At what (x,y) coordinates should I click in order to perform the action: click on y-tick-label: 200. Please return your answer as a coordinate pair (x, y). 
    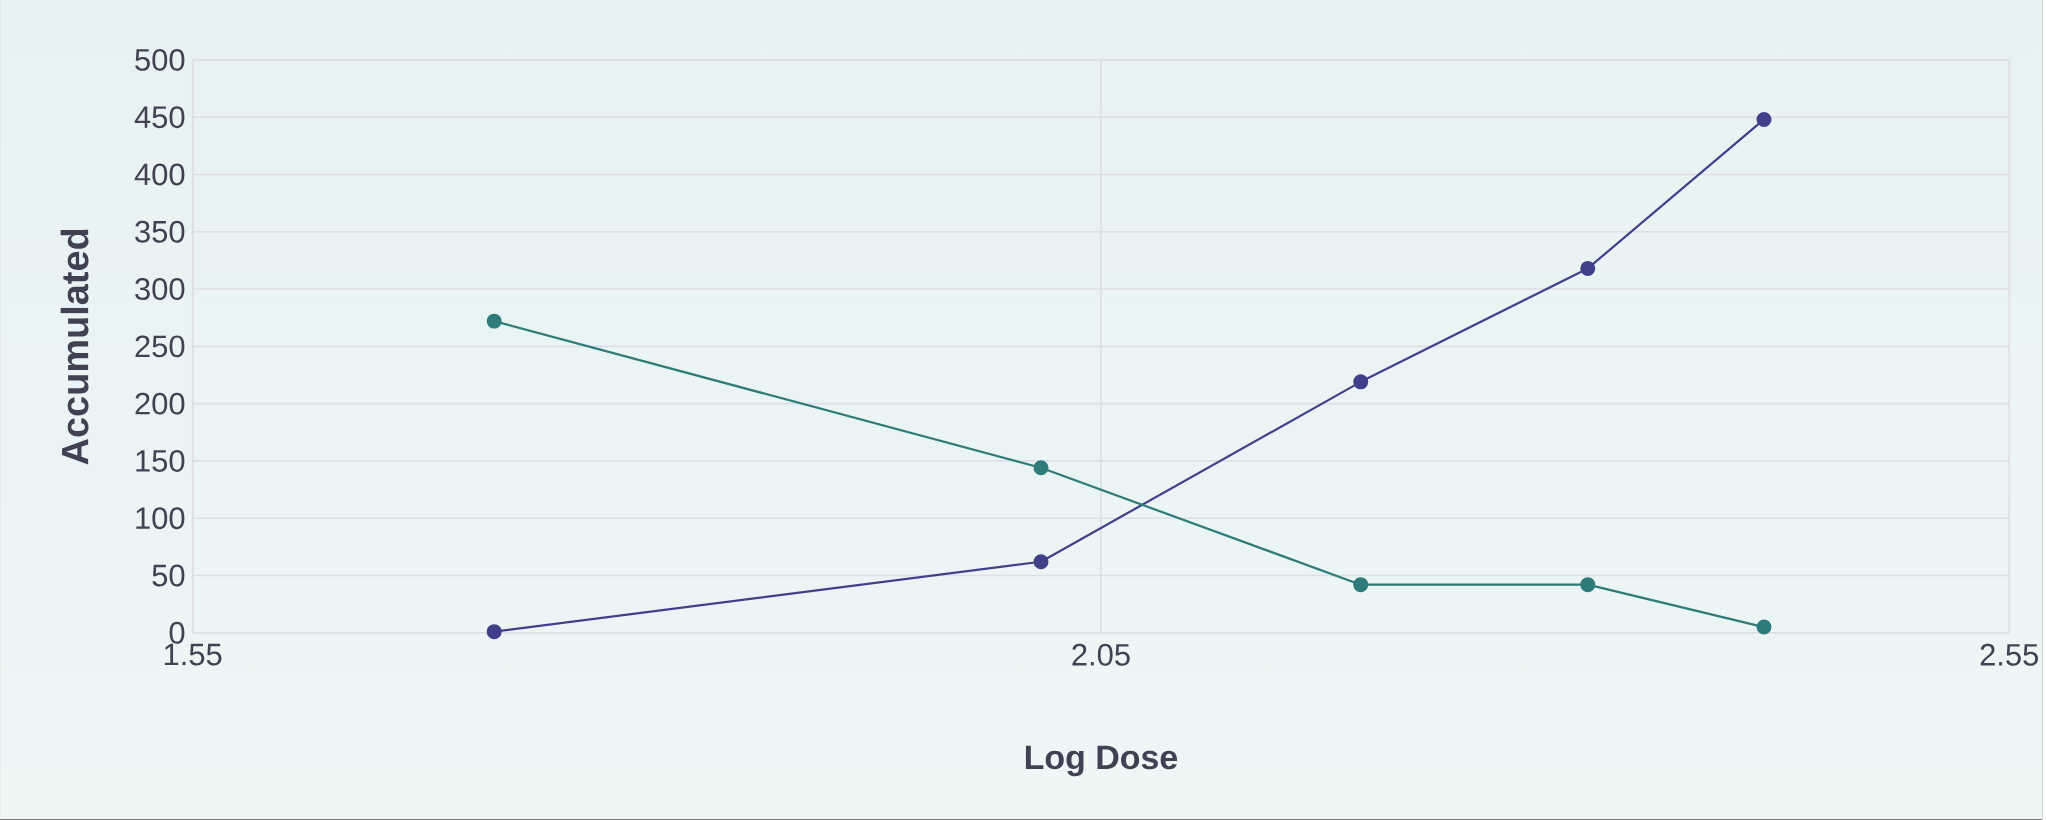
    Looking at the image, I should click on (160, 403).